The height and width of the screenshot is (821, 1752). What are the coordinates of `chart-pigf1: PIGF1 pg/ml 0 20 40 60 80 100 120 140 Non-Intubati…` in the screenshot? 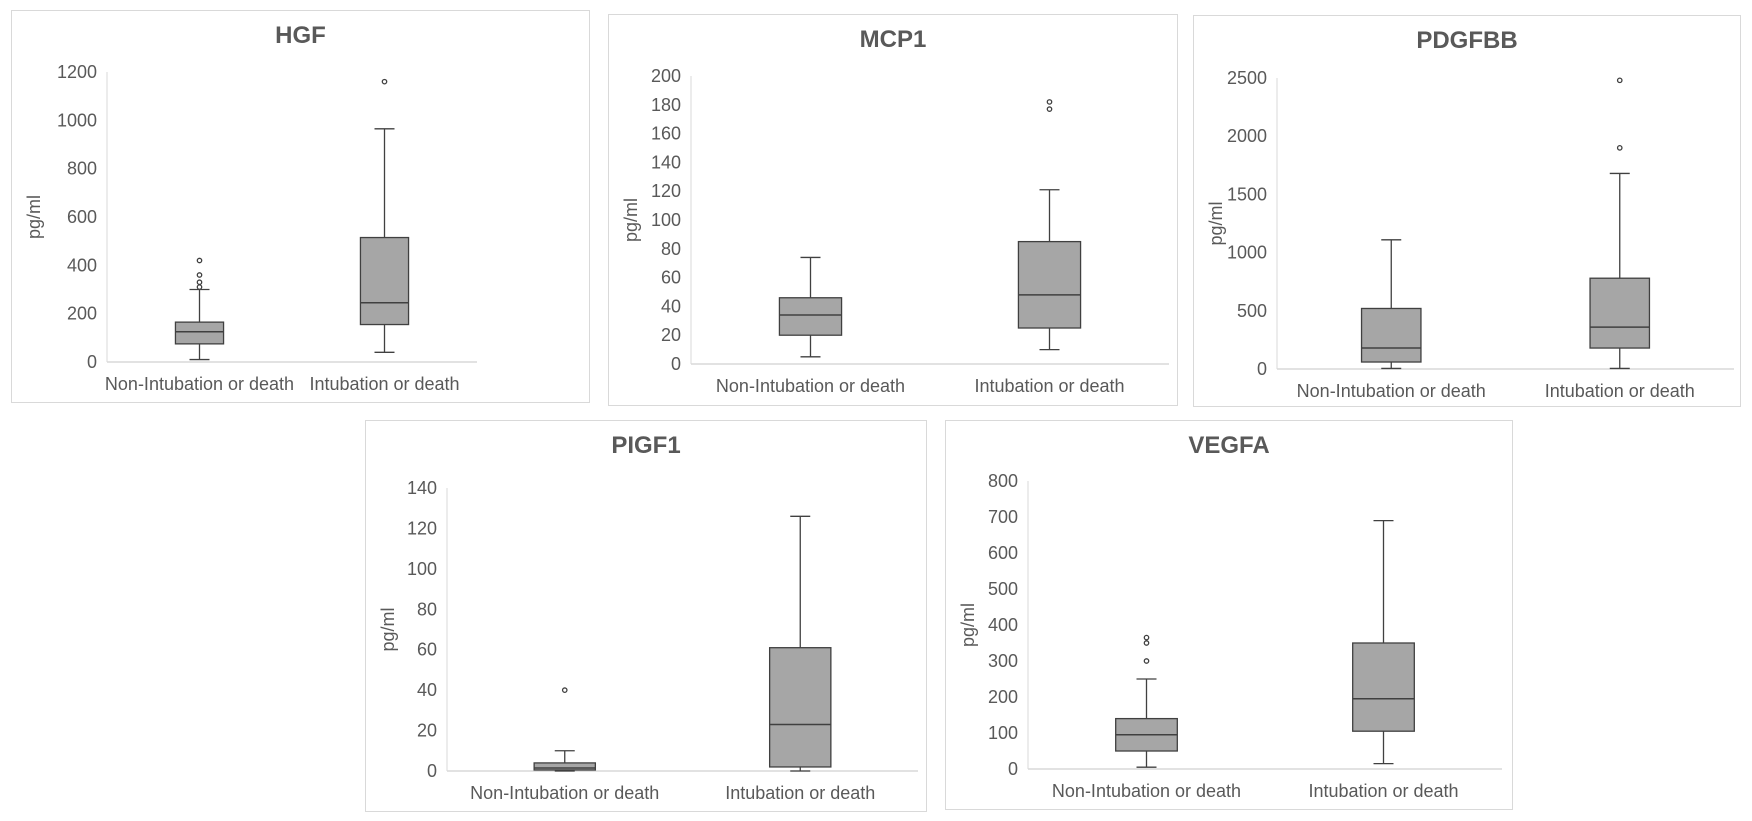 It's located at (648, 617).